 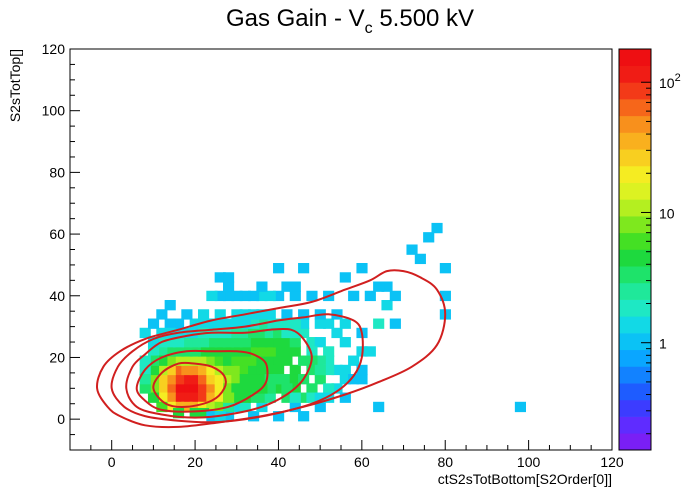 I want to click on y-tick-label: 20, so click(x=57, y=357).